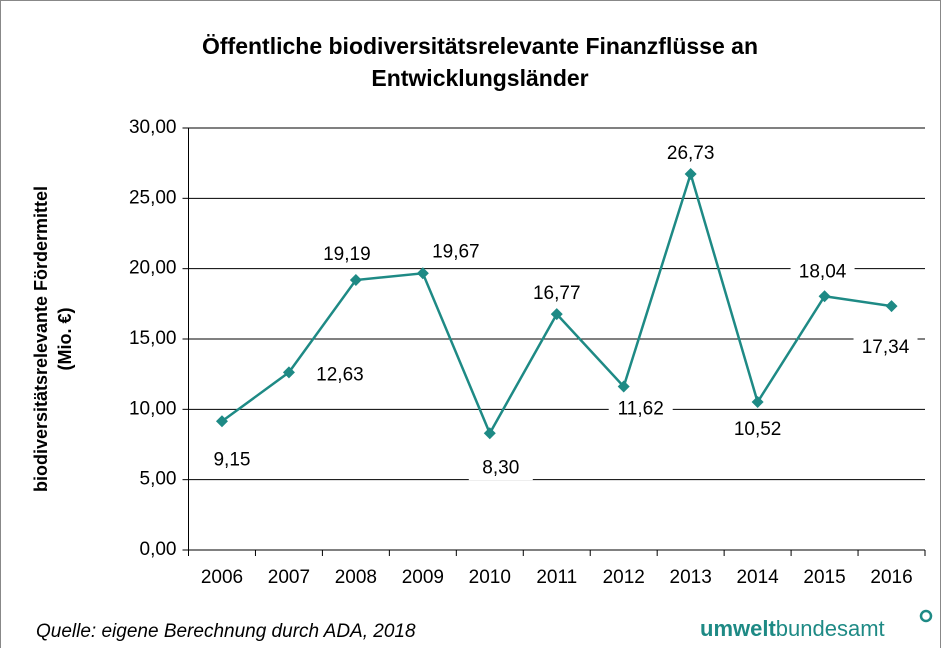  I want to click on data-label: 26,73, so click(691, 153).